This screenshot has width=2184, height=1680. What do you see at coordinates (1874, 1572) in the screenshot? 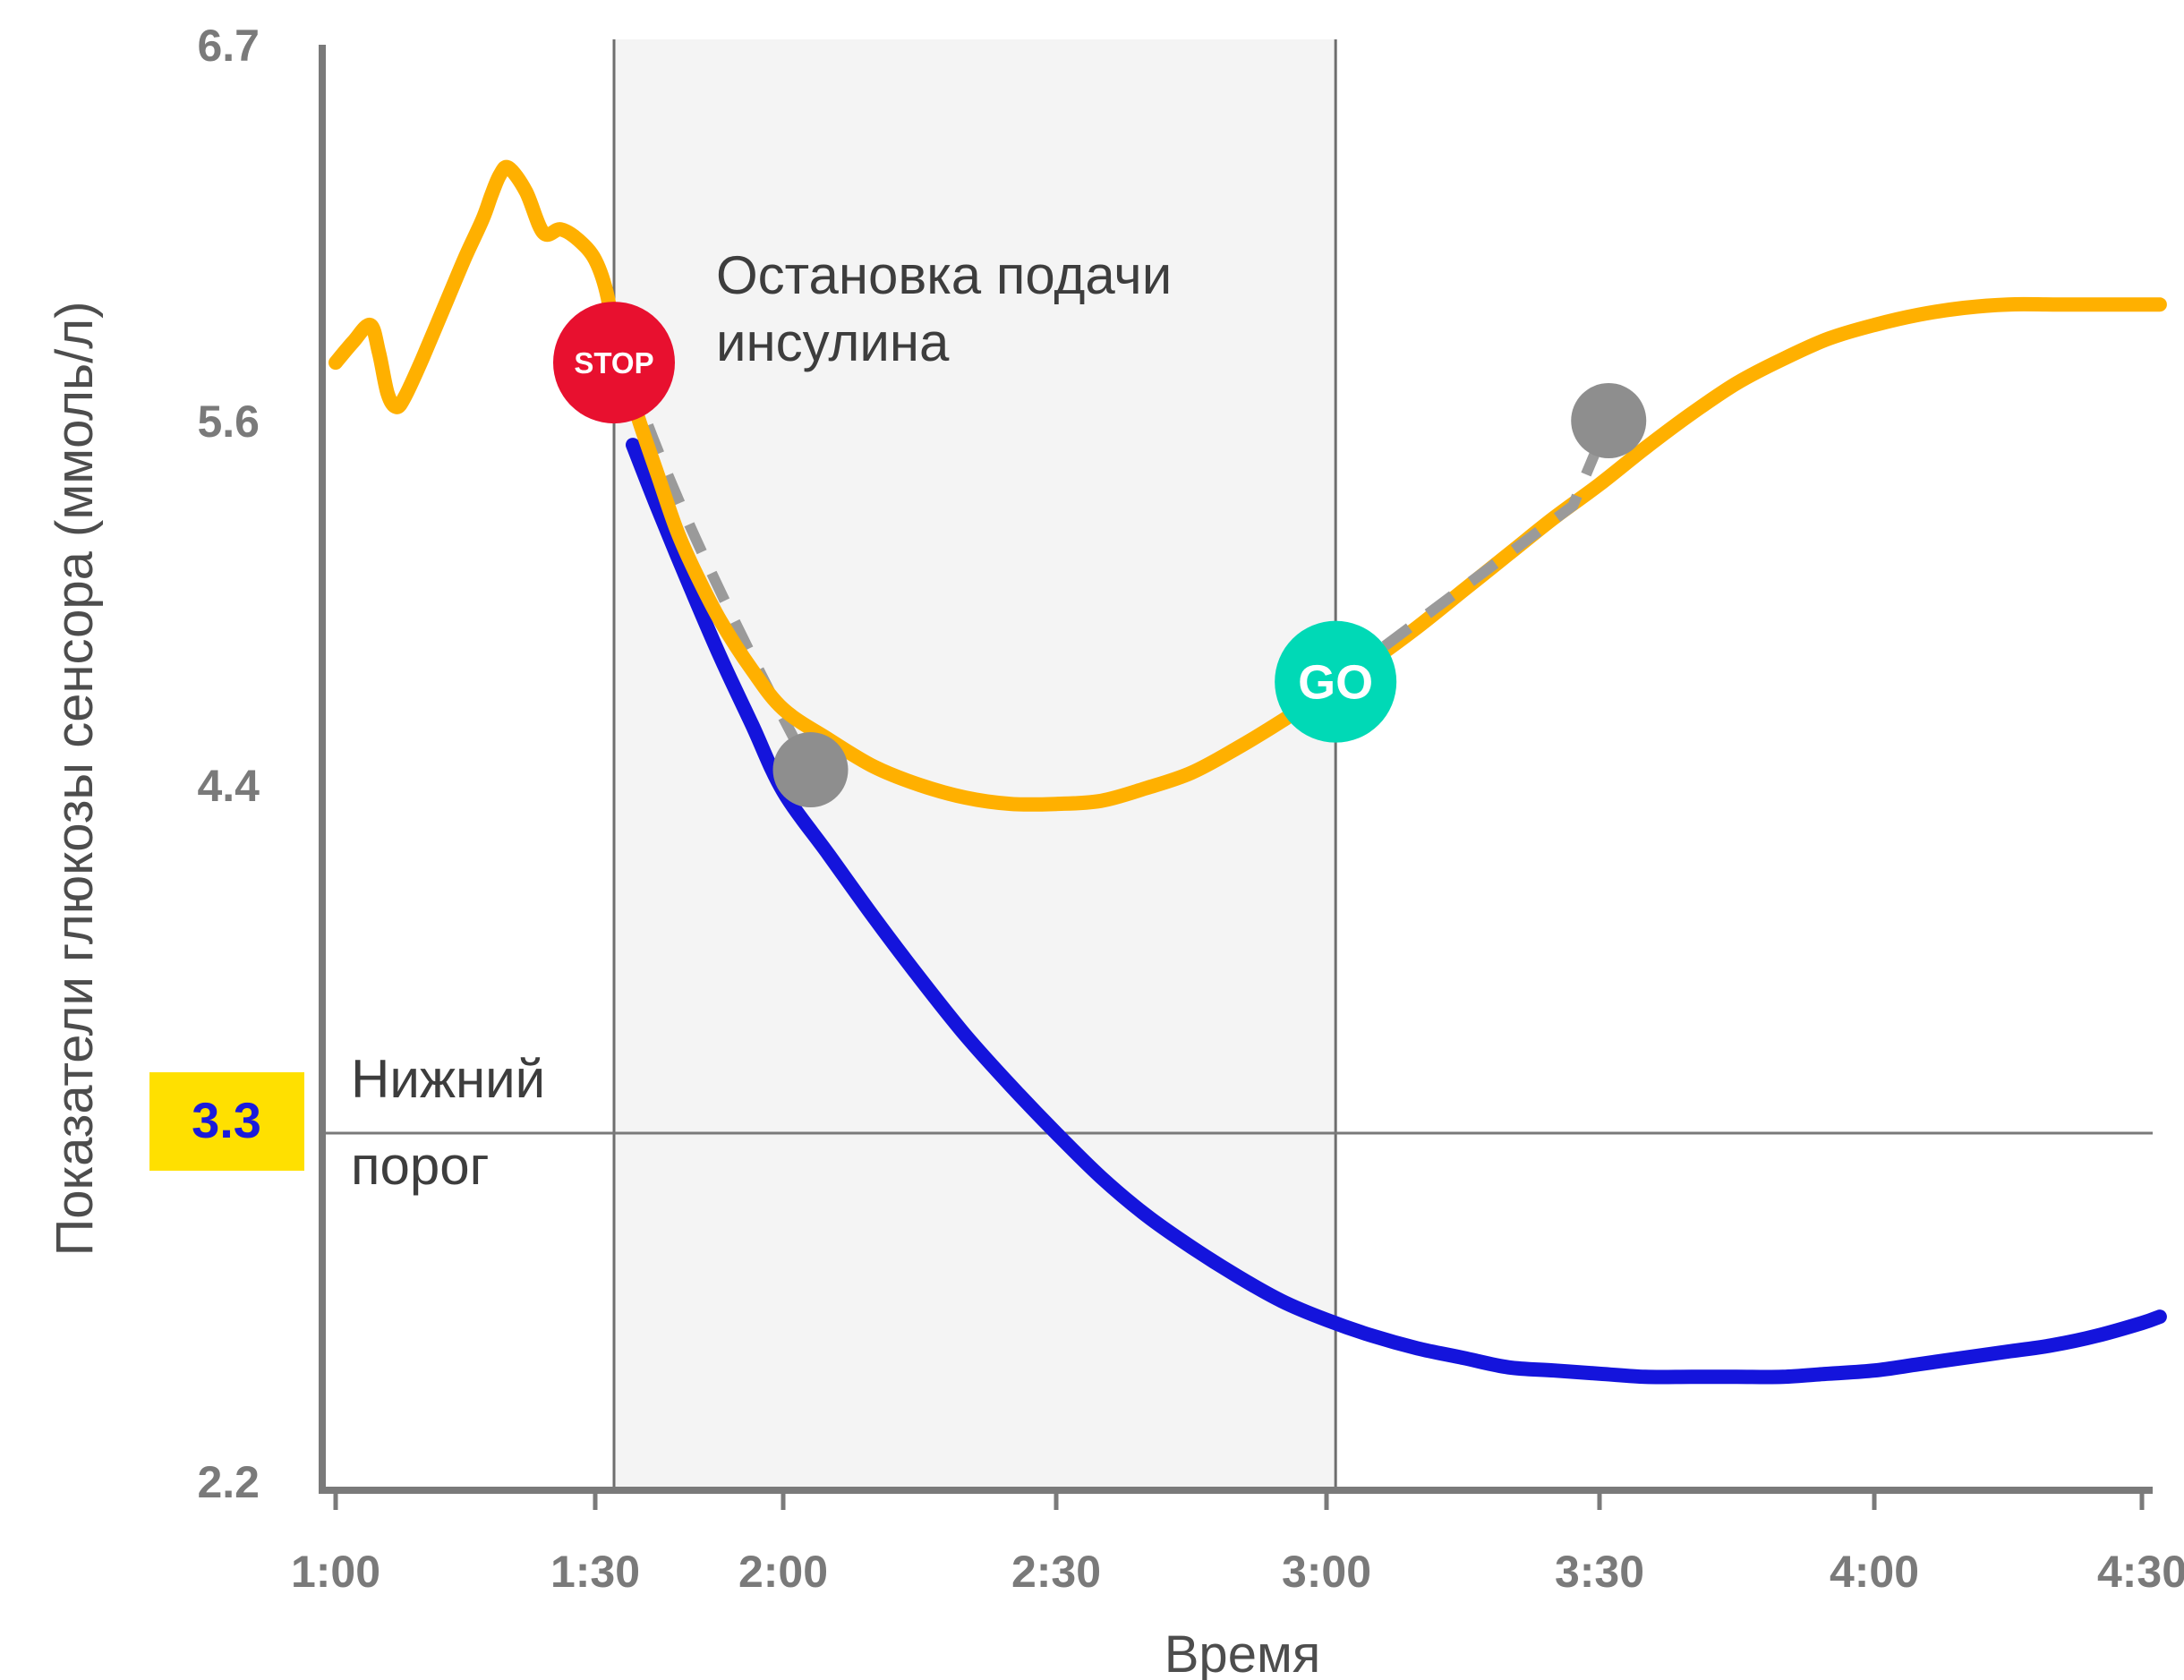
I see `x-tick-label: 4:00` at bounding box center [1874, 1572].